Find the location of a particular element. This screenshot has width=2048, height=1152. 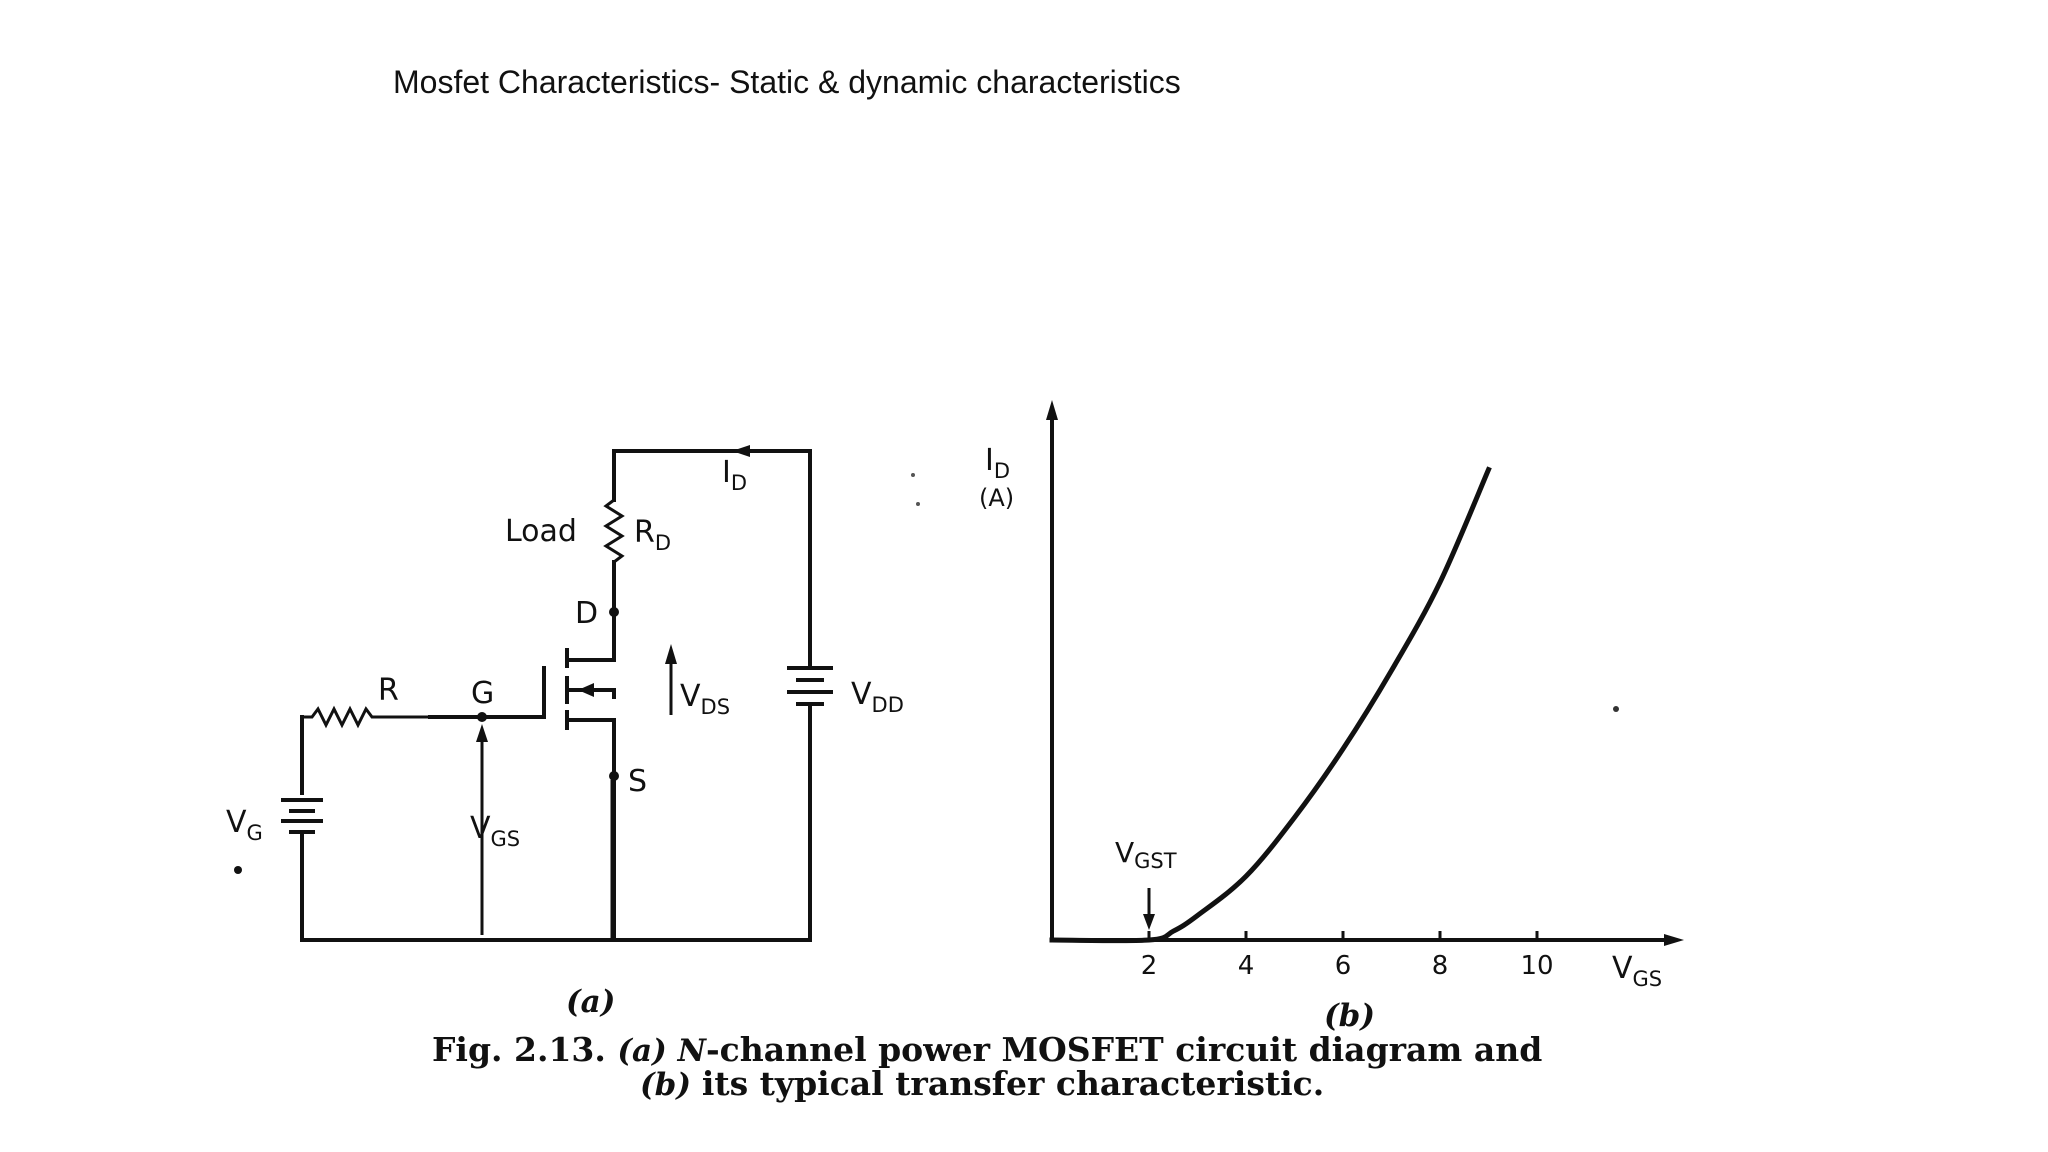

drain-label: D is located at coordinates (586, 613).